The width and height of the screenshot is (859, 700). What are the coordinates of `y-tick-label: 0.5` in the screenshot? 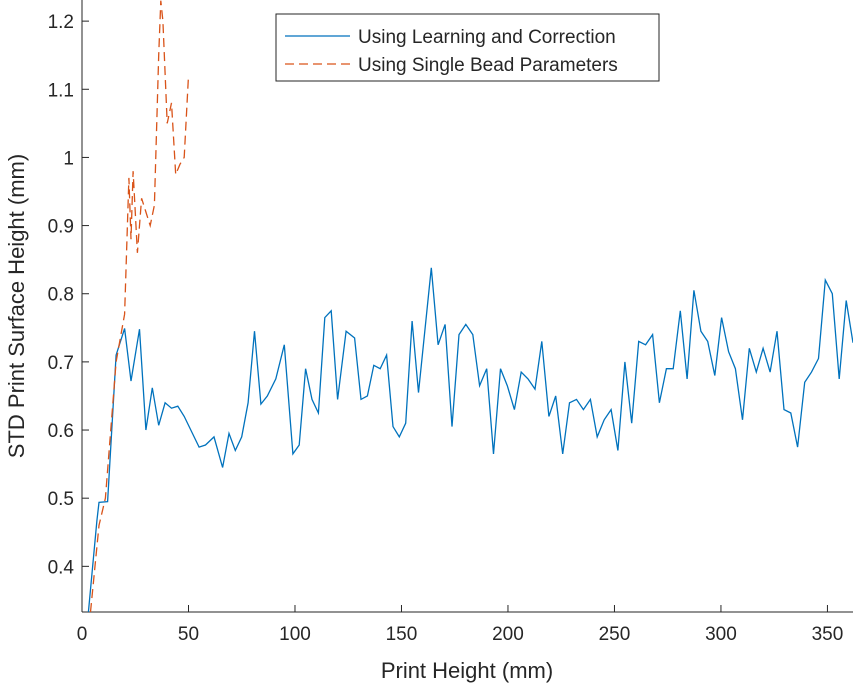 It's located at (61, 499).